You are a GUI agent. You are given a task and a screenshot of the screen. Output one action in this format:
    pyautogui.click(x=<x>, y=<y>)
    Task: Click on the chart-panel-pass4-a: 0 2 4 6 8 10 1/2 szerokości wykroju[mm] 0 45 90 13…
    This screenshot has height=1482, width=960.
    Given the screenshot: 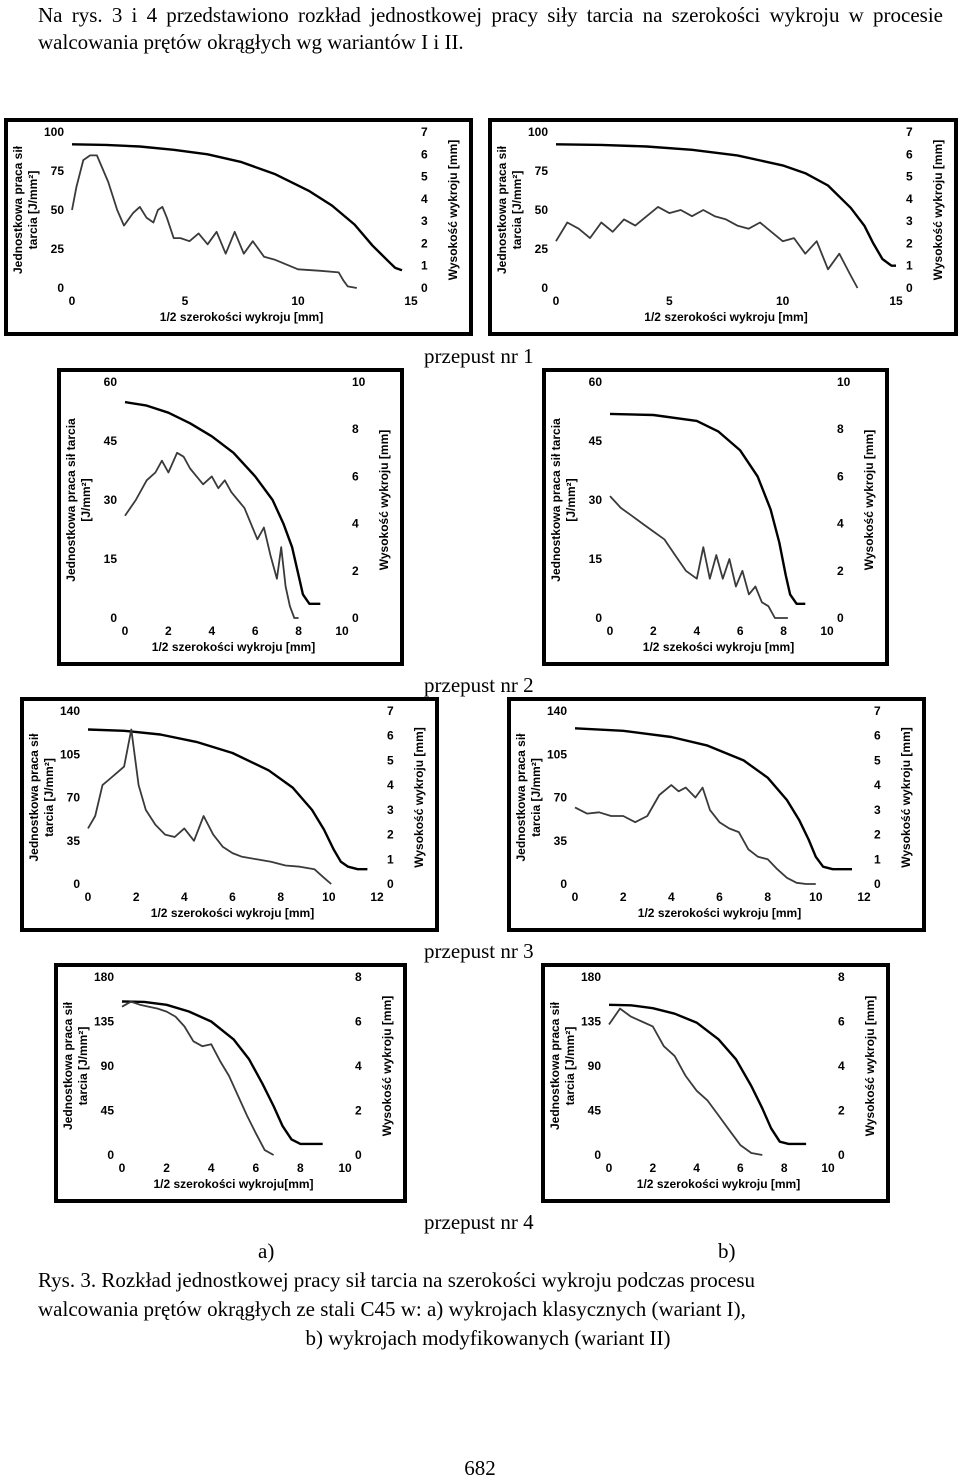 What is the action you would take?
    pyautogui.click(x=230, y=1083)
    